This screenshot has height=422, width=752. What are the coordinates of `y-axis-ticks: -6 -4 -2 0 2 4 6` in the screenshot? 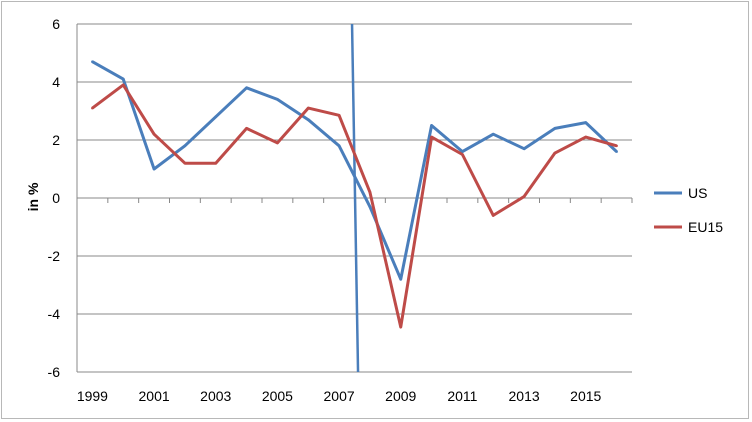 It's located at (54, 198).